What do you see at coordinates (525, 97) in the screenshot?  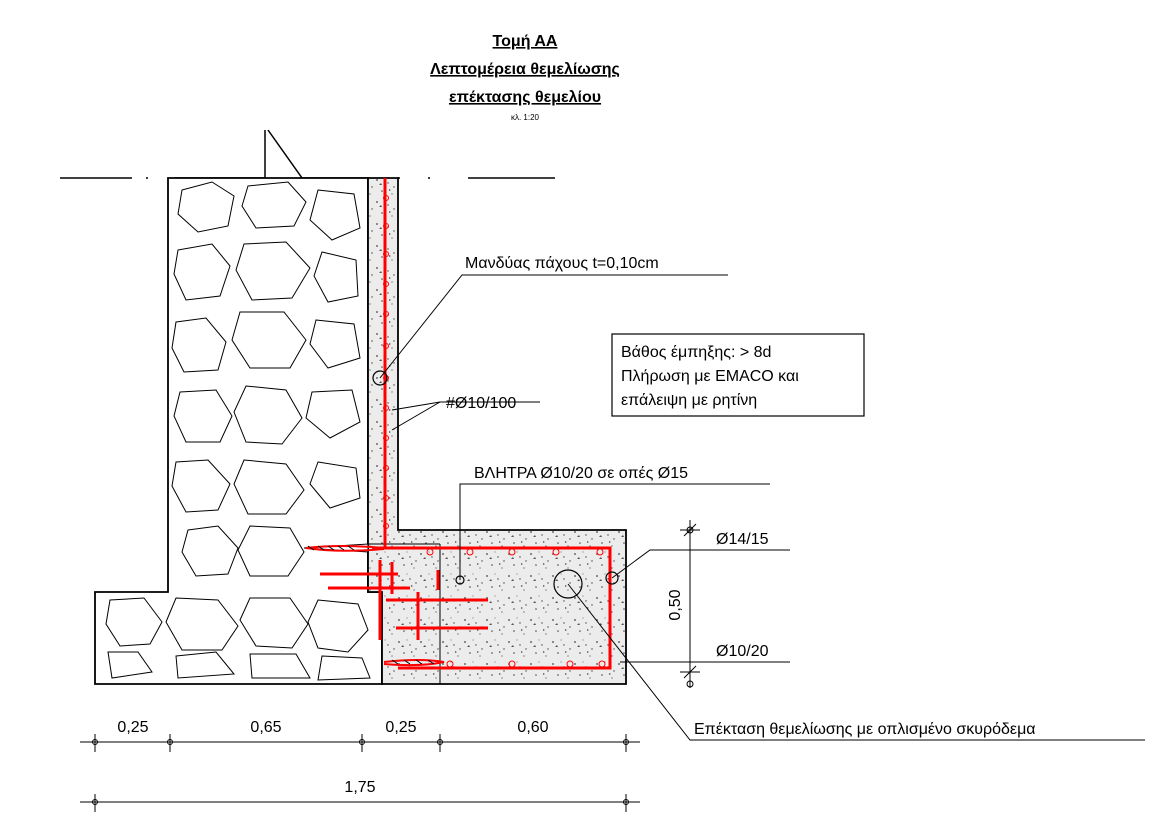 I see `extension-title: επέκτασης θεμελίου` at bounding box center [525, 97].